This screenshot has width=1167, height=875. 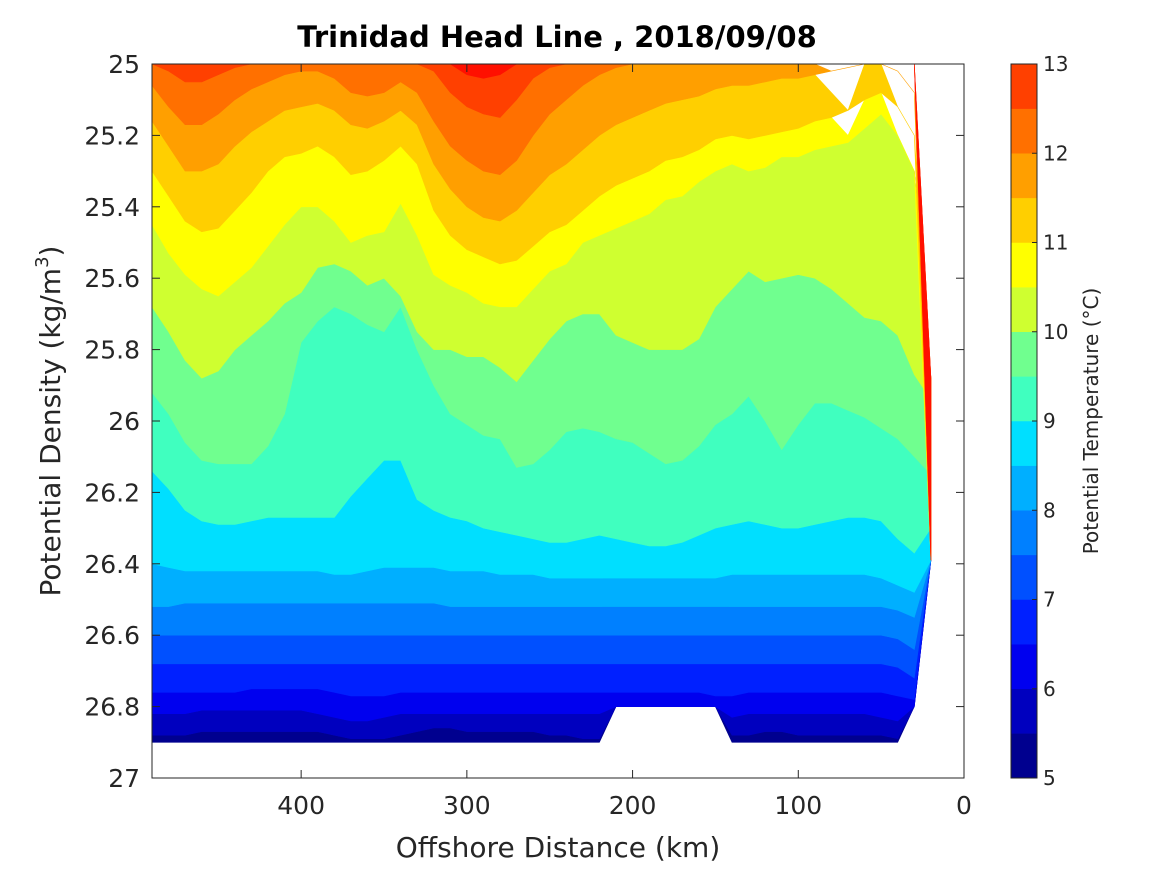 I want to click on colorbar-tick-label: 7, so click(x=1049, y=600).